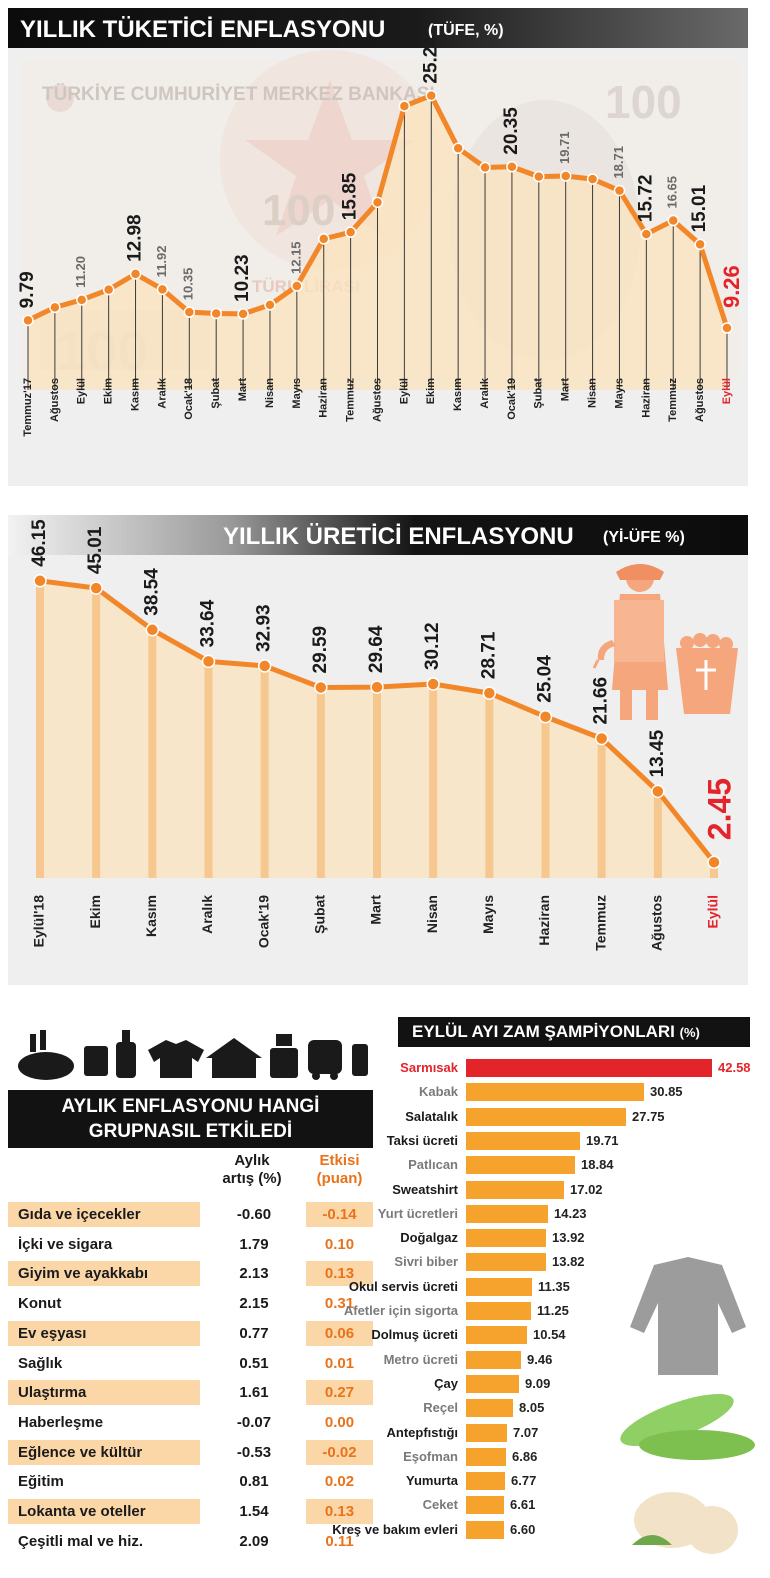 The width and height of the screenshot is (770, 1578). What do you see at coordinates (645, 199) in the screenshot?
I see `data-label: 15.72` at bounding box center [645, 199].